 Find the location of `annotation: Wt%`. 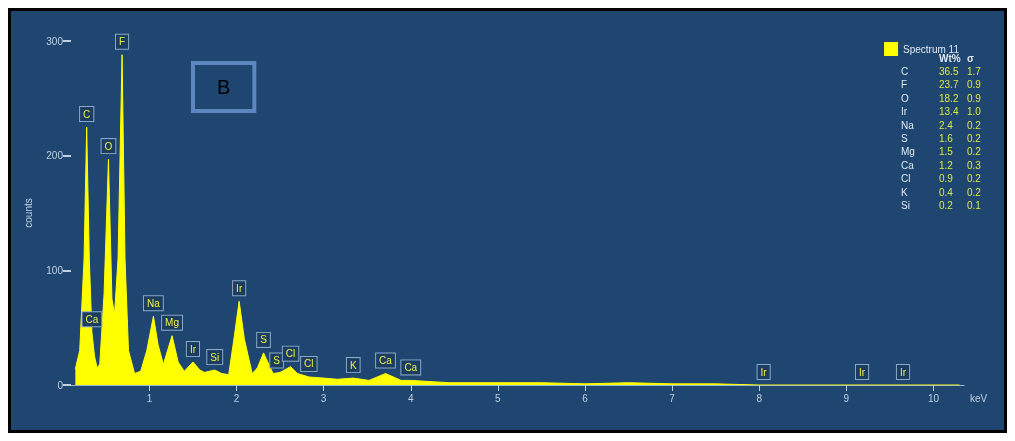

annotation: Wt% is located at coordinates (950, 58).